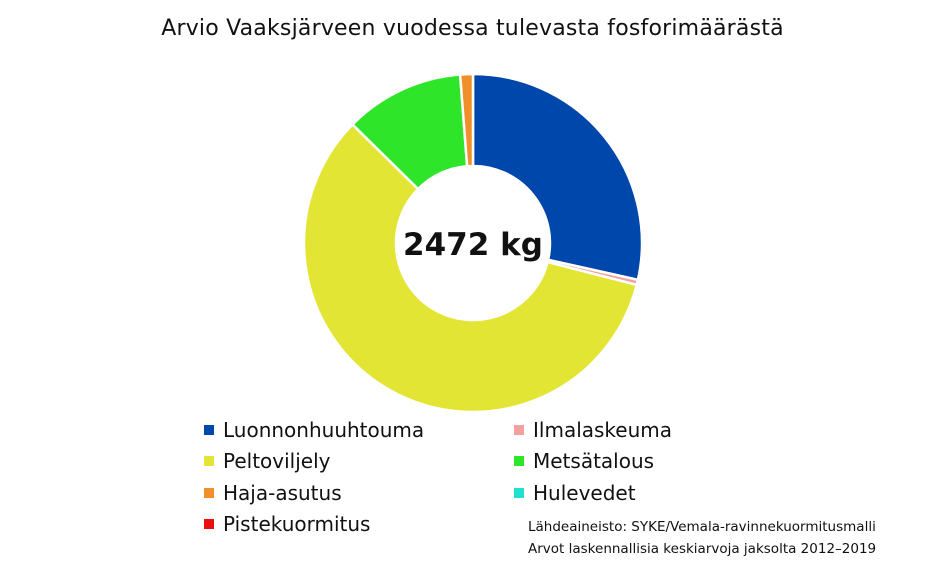 The image size is (945, 568). I want to click on legend-item-mets-talous: Metsätalous, so click(614, 462).